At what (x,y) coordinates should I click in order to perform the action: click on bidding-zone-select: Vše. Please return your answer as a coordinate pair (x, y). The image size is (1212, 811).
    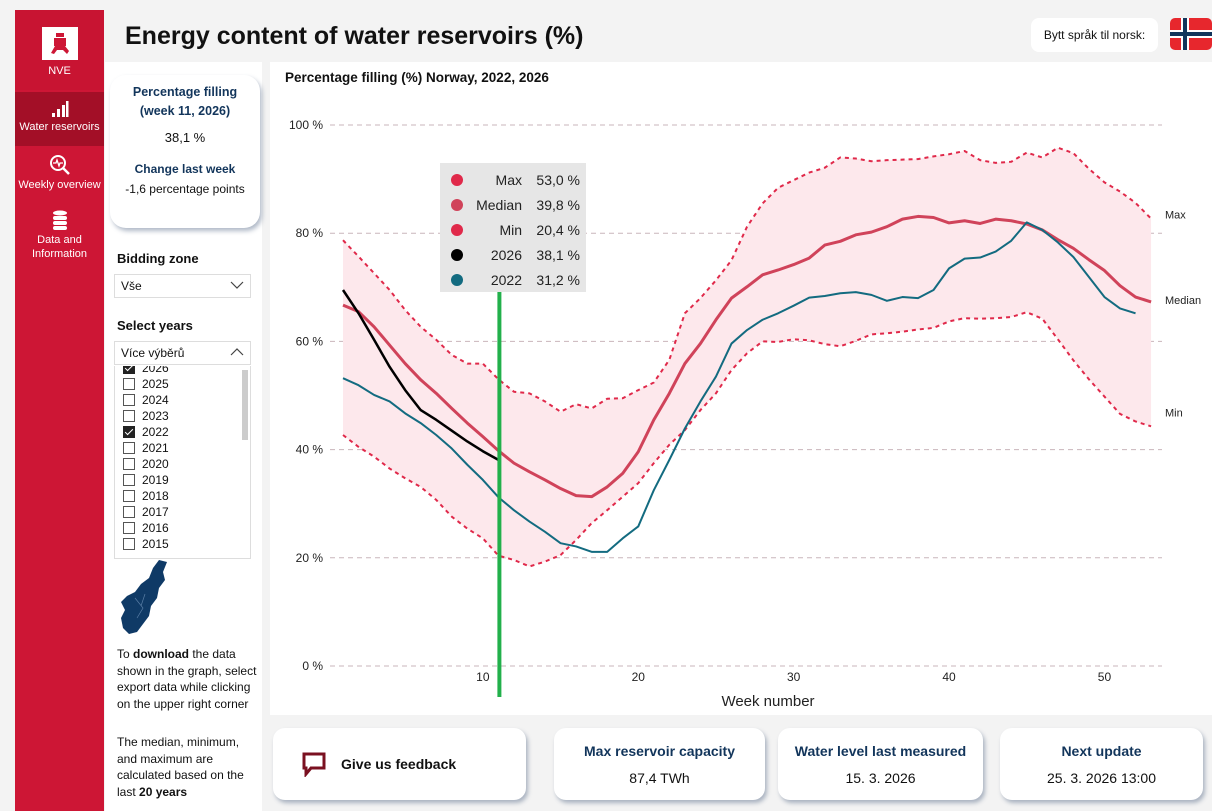
    Looking at the image, I should click on (182, 286).